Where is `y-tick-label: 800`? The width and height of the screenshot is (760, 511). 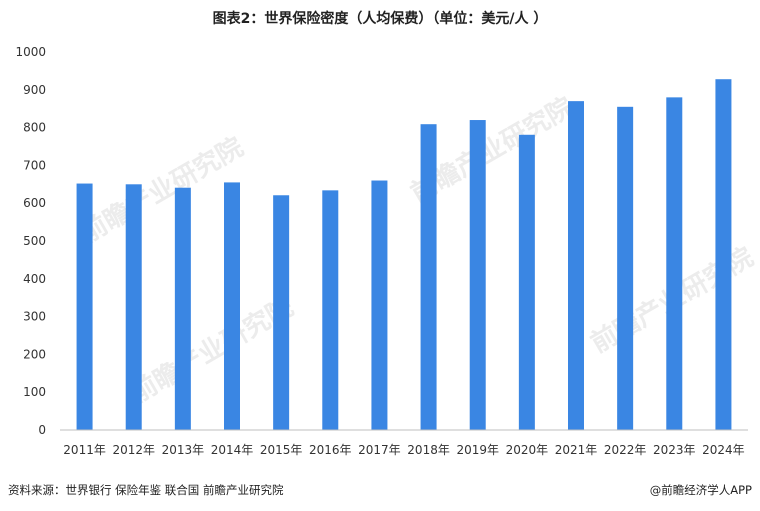 y-tick-label: 800 is located at coordinates (34, 128).